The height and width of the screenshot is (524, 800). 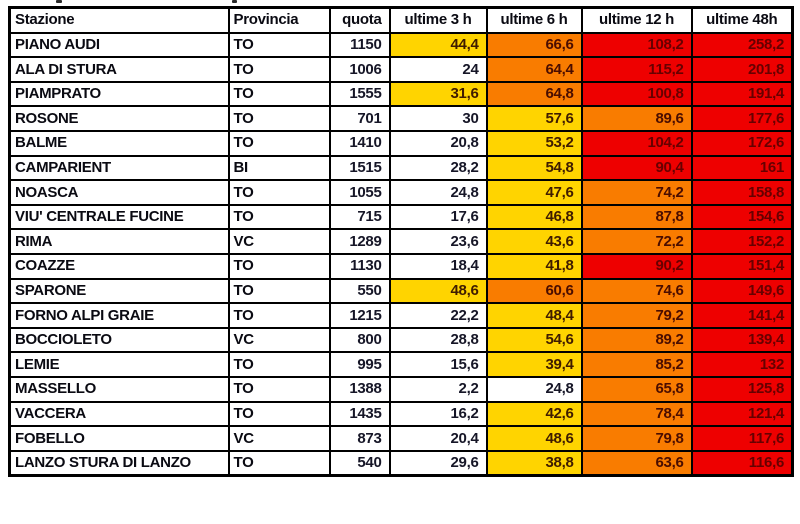 What do you see at coordinates (534, 414) in the screenshot?
I see `rainfall-6h-cell: 42,6` at bounding box center [534, 414].